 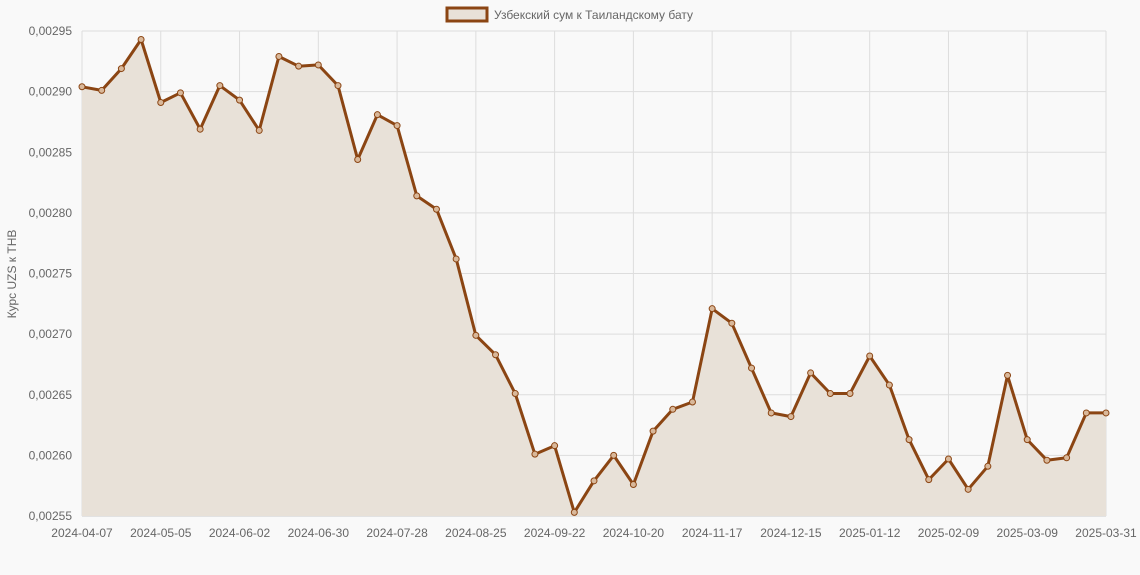 What do you see at coordinates (51, 31) in the screenshot?
I see `y-tick-label: 0,00295` at bounding box center [51, 31].